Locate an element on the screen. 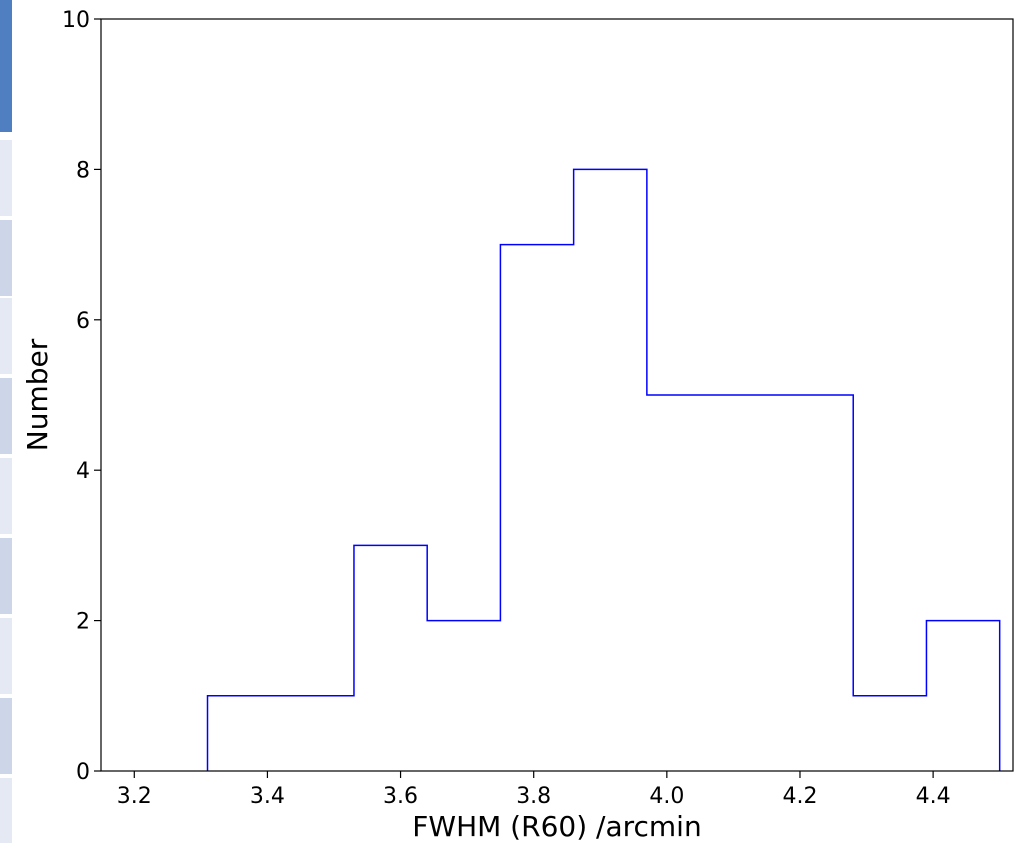 Image resolution: width=1025 pixels, height=843 pixels. y-tick-label: 8 is located at coordinates (83, 170).